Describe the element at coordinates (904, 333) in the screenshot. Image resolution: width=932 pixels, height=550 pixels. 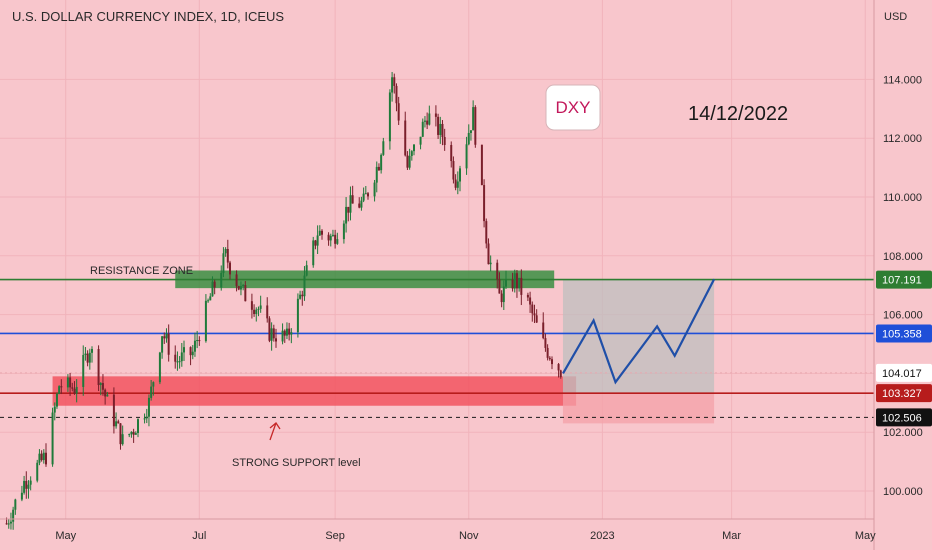
I see `price-tag-bg` at that location.